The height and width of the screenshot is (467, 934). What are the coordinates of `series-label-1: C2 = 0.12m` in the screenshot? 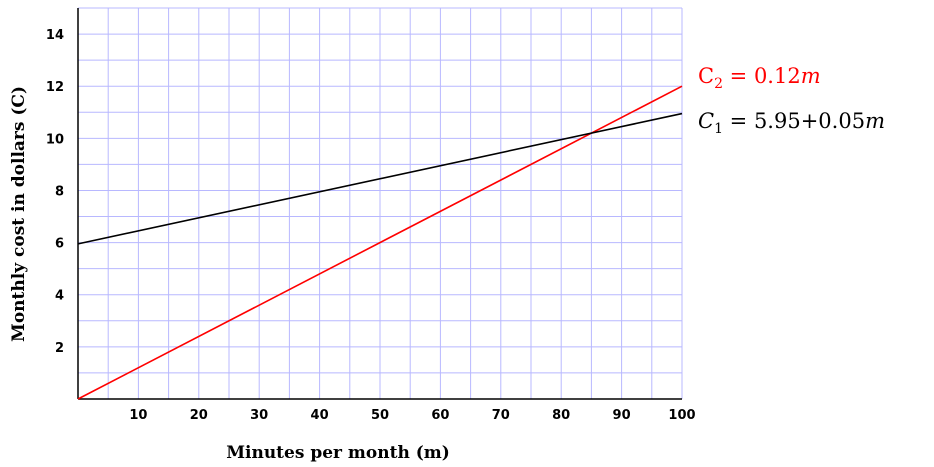 It's located at (759, 78).